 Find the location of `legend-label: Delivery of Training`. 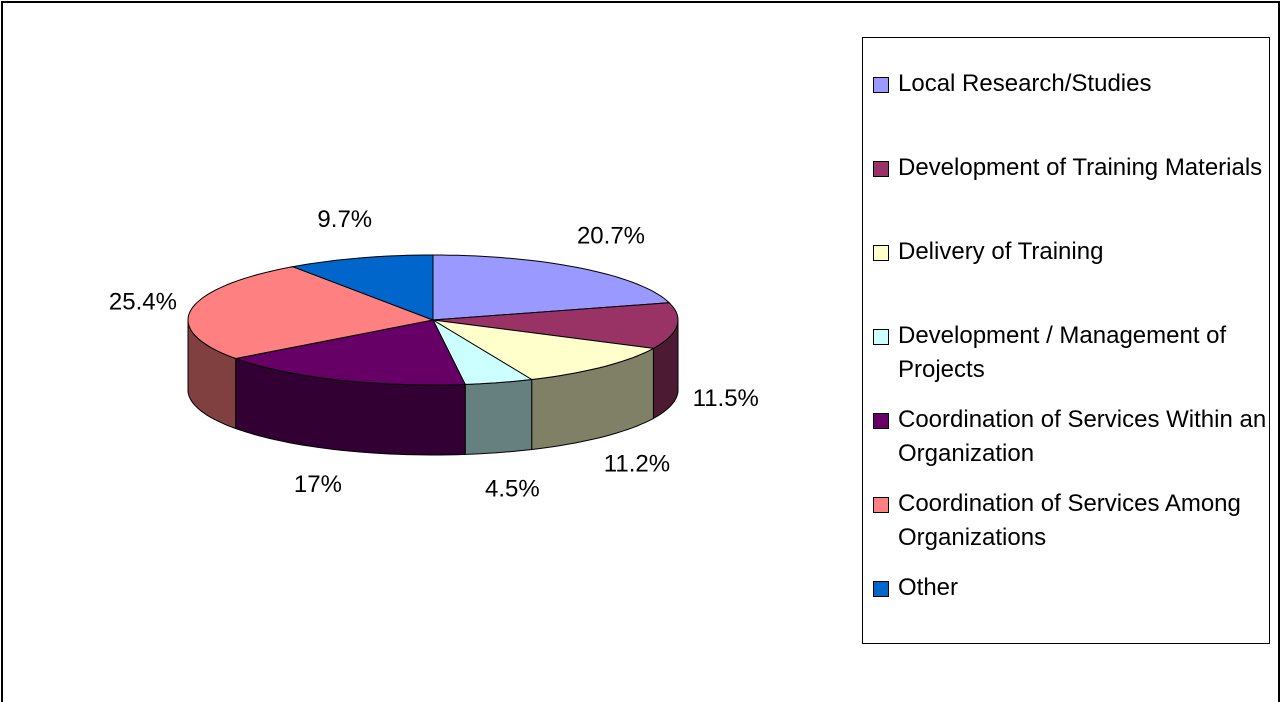

legend-label: Delivery of Training is located at coordinates (1001, 251).